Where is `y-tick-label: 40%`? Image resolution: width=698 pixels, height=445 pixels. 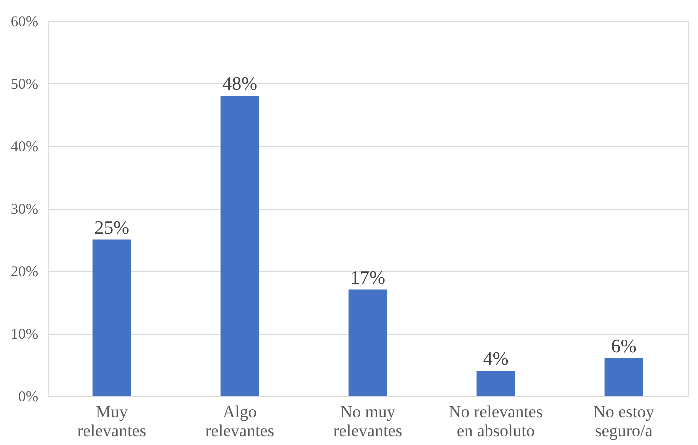
y-tick-label: 40% is located at coordinates (24, 148).